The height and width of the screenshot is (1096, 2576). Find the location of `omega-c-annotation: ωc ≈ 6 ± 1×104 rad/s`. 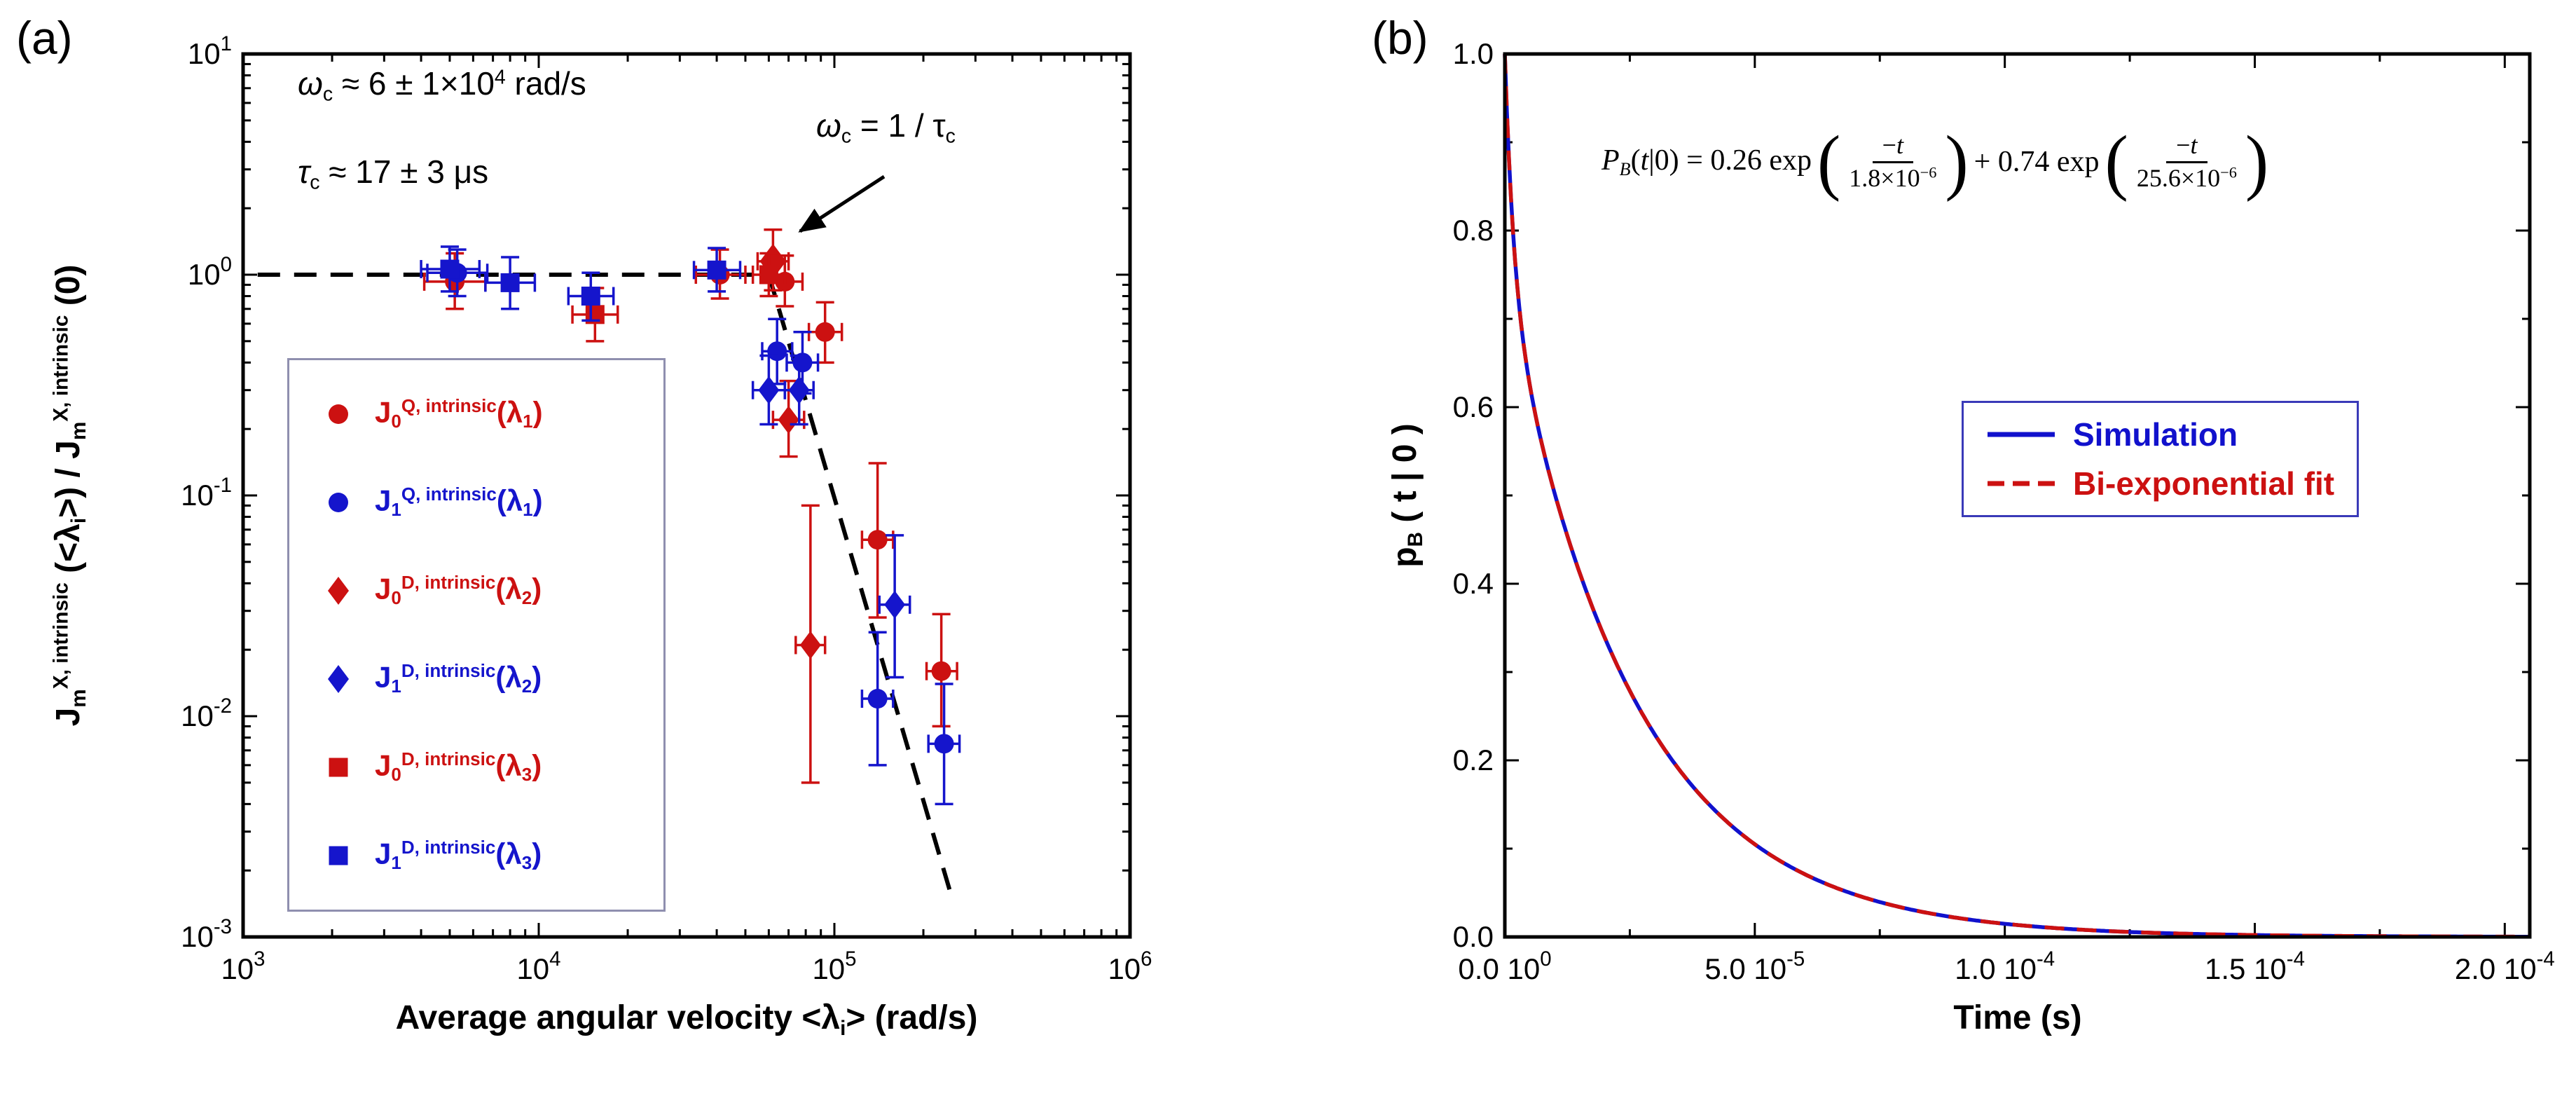

omega-c-annotation: ωc ≈ 6 ± 1×104 rad/s is located at coordinates (442, 85).